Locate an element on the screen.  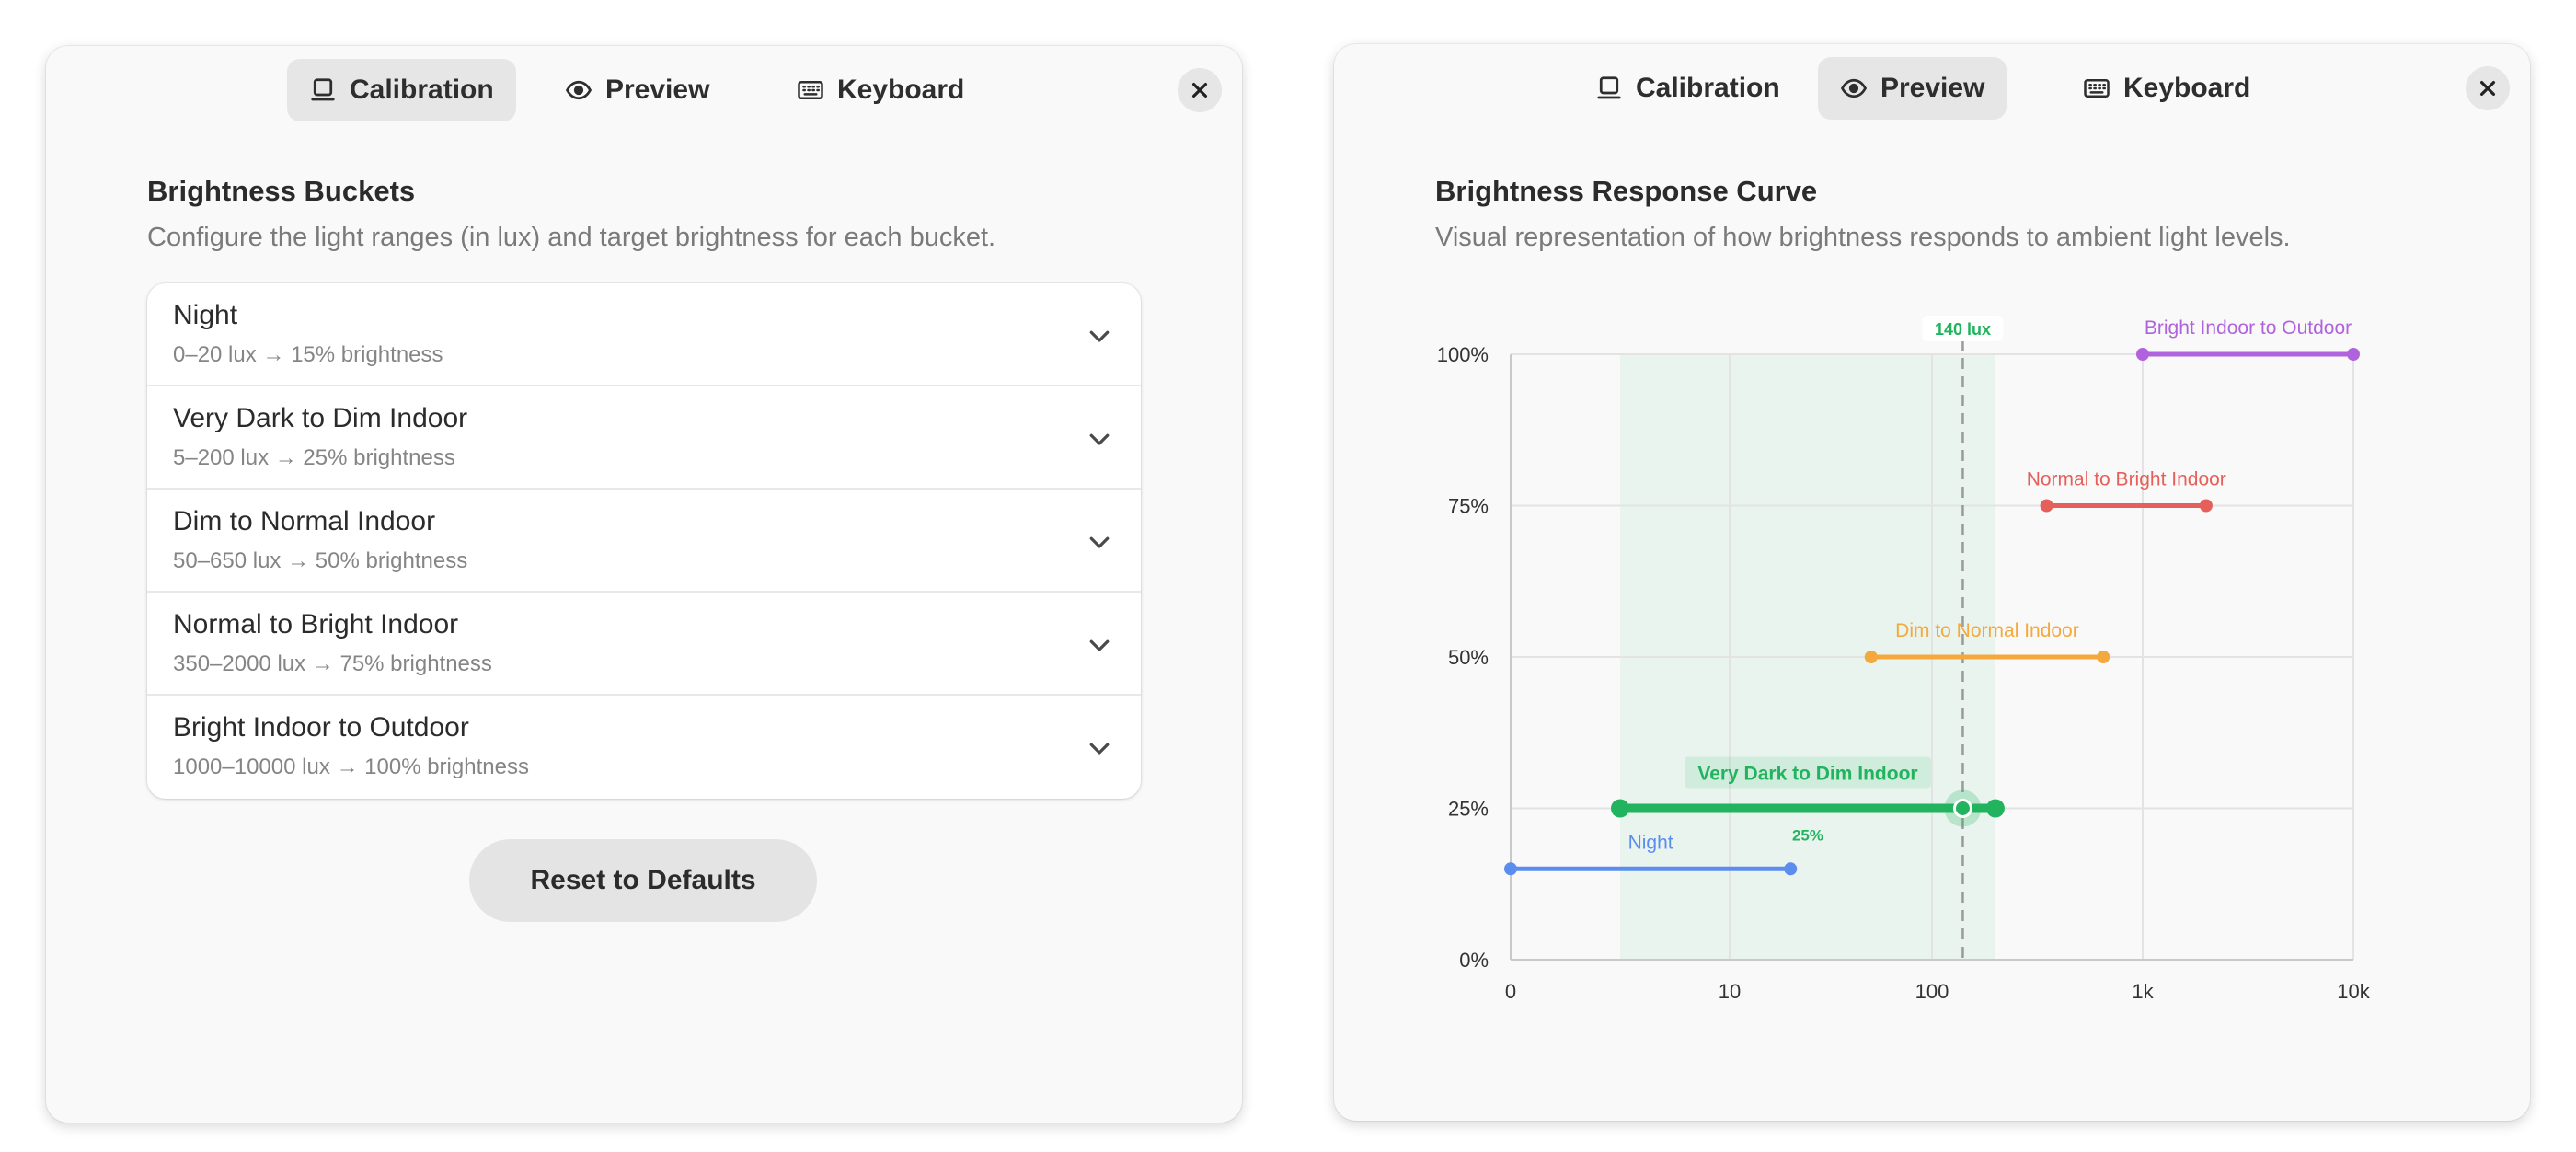
series-label: Bright Indoor to Outdoor is located at coordinates (2248, 328).